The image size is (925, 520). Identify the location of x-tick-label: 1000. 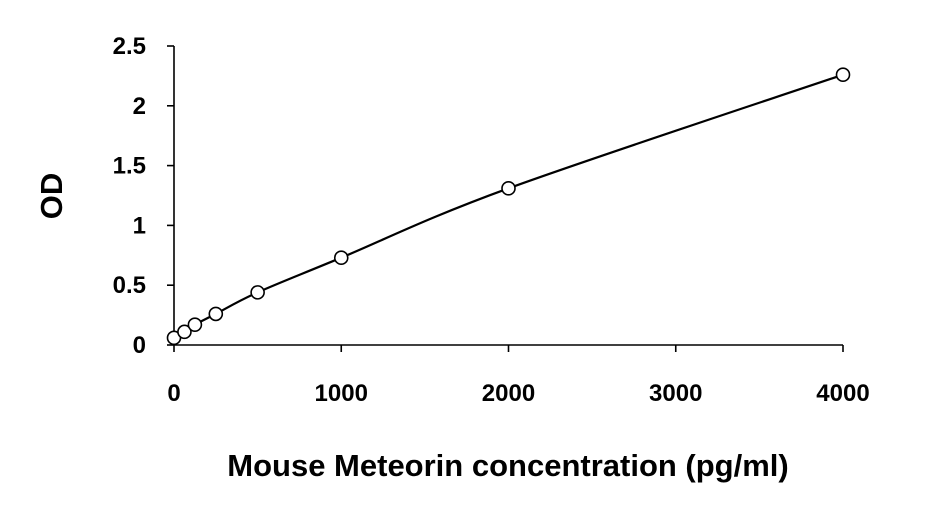
(341, 393).